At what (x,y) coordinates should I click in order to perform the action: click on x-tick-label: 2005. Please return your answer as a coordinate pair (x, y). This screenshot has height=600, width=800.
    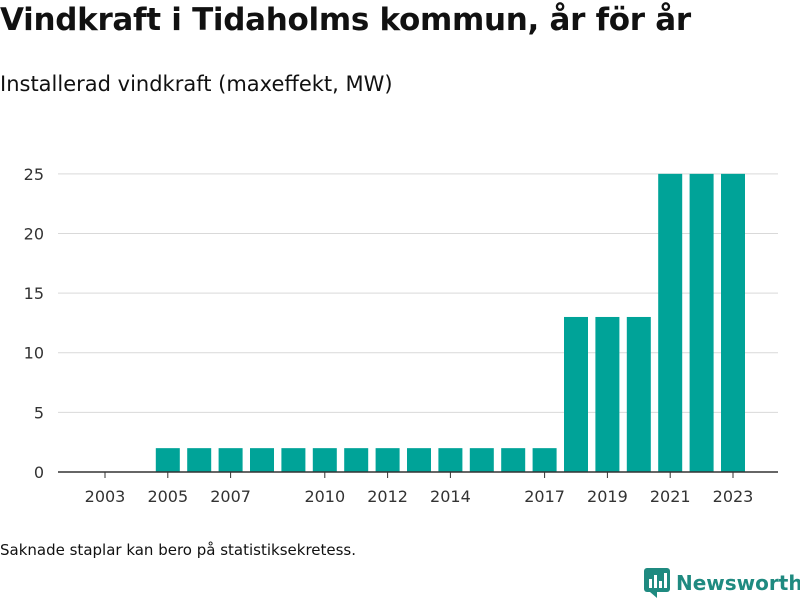
    Looking at the image, I should click on (167, 496).